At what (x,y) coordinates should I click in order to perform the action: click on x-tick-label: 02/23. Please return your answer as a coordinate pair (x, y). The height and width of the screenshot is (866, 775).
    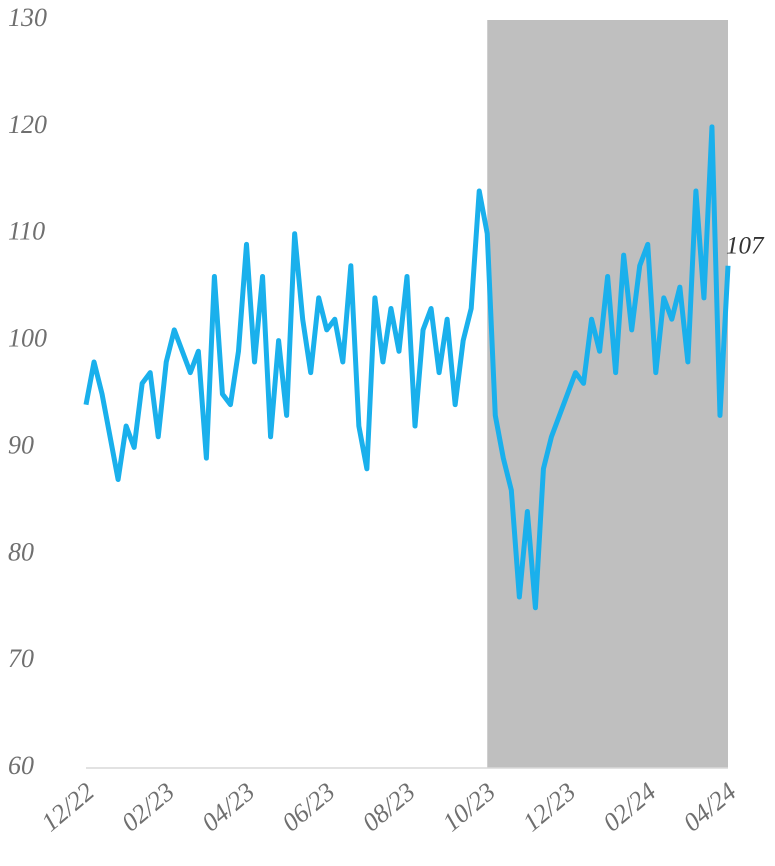
    Looking at the image, I should click on (148, 807).